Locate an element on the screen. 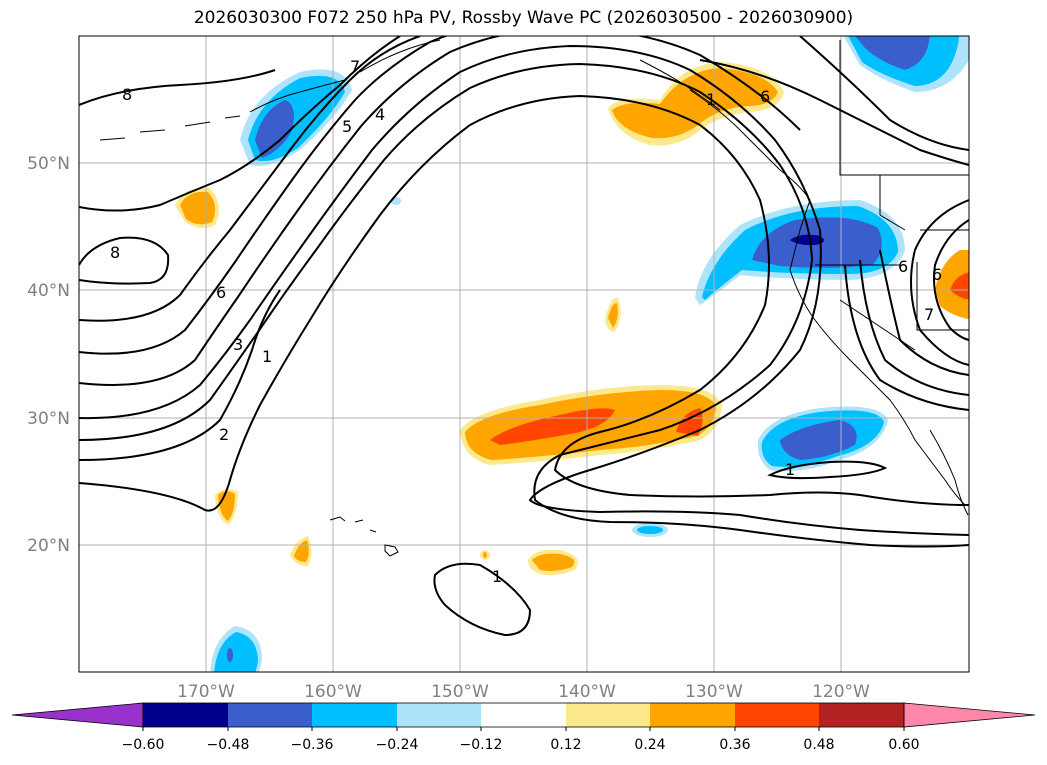  colorbar-tick-9: 0.60 is located at coordinates (903, 745).